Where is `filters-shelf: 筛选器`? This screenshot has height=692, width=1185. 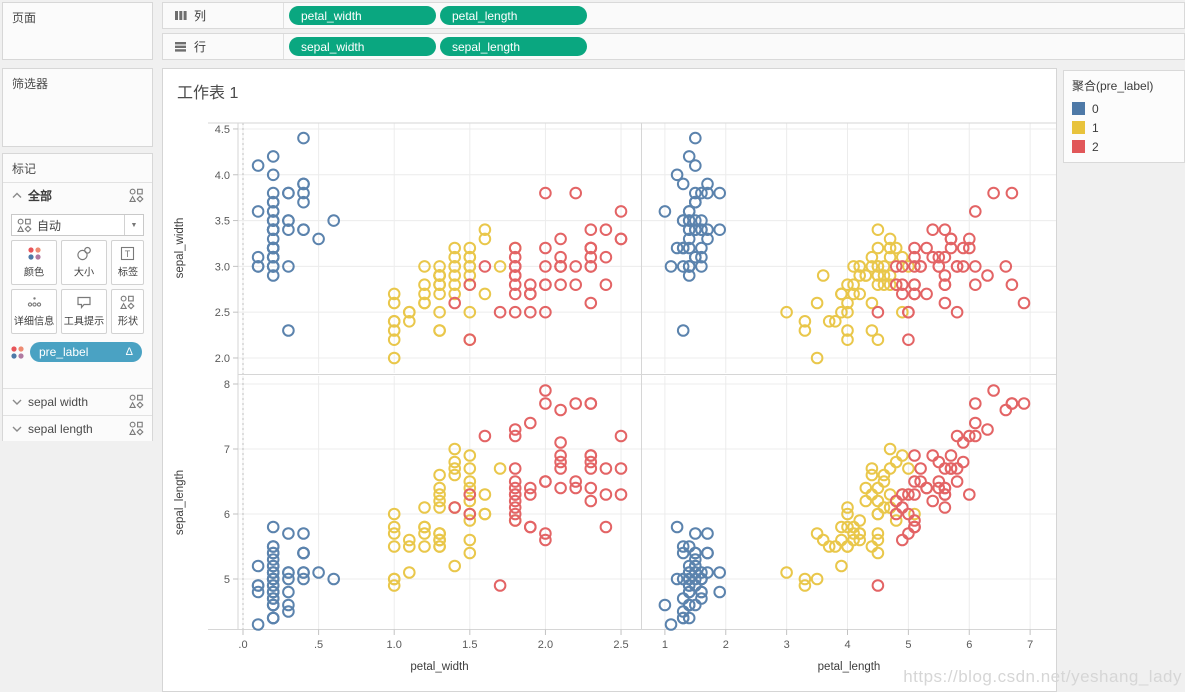
filters-shelf: 筛选器 is located at coordinates (77, 107).